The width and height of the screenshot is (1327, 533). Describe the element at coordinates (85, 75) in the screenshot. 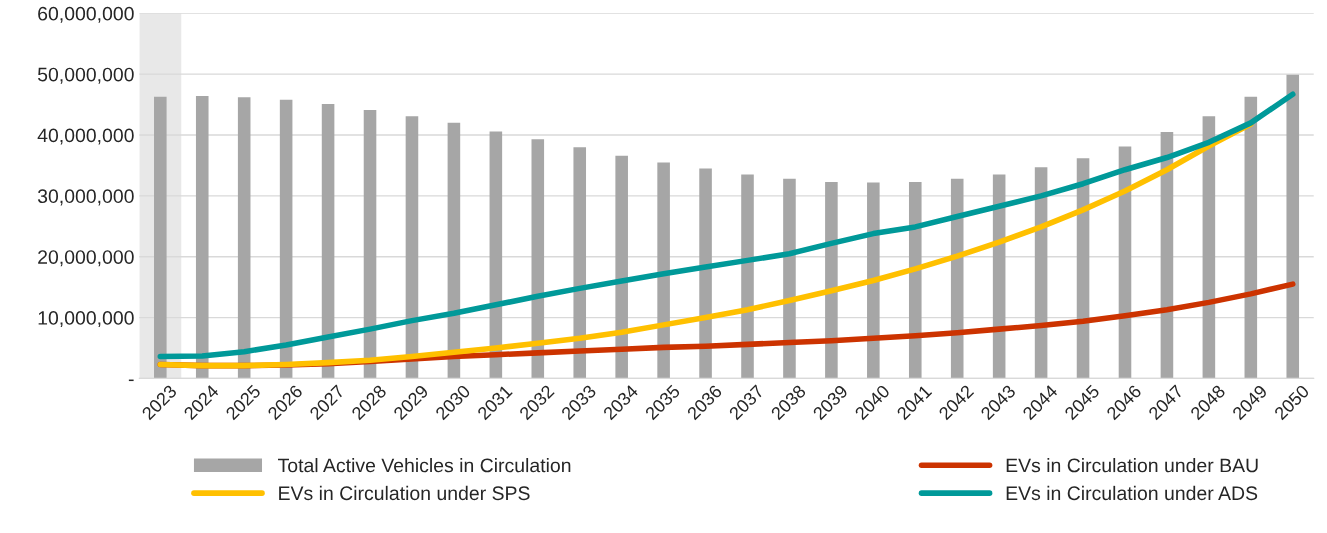

I see `y-tick-label: 50,000,000` at that location.